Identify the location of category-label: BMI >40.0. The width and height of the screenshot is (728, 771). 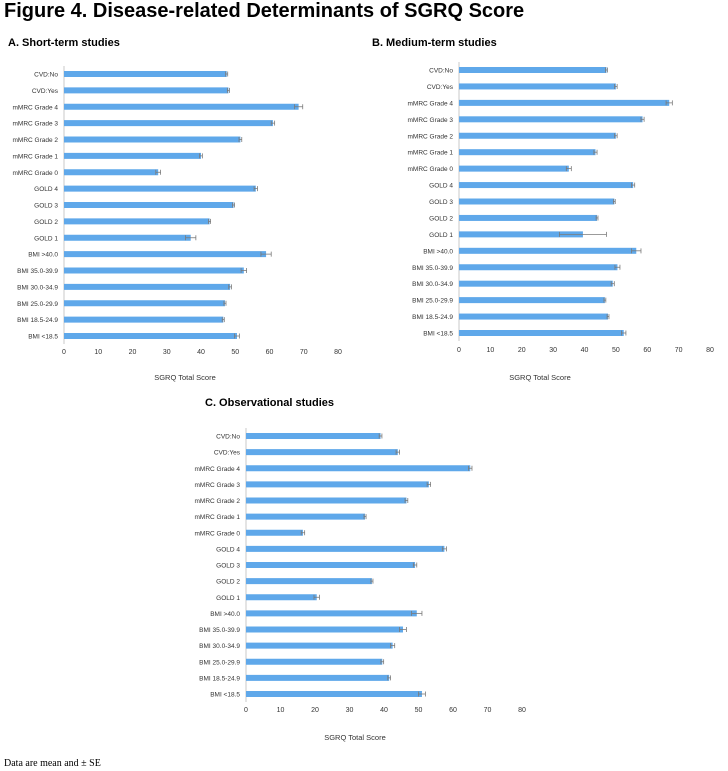
(225, 614).